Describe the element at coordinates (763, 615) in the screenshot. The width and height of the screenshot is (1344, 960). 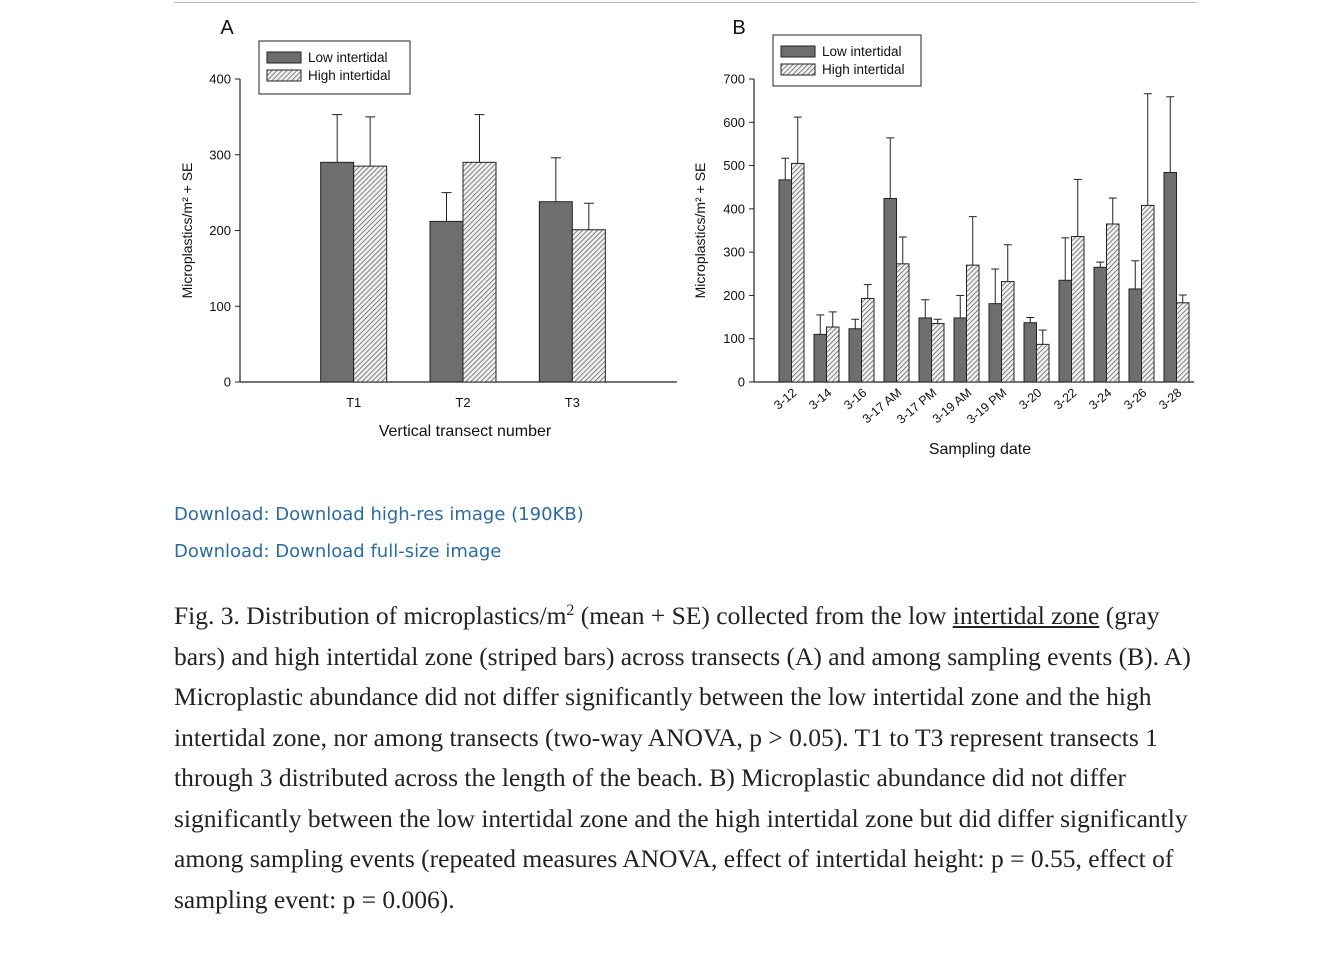
I see `caption-text-2: (mean + SE) collected from the low` at that location.